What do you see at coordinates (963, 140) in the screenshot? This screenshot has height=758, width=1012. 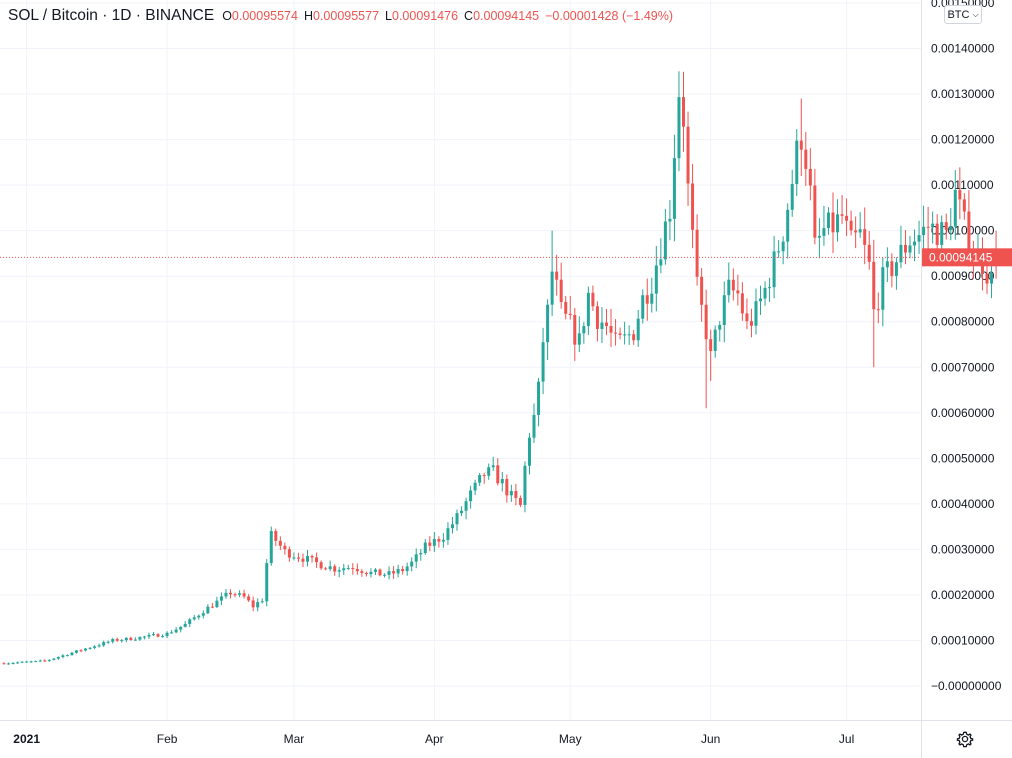 I see `price-tick-label: 0.00120000` at bounding box center [963, 140].